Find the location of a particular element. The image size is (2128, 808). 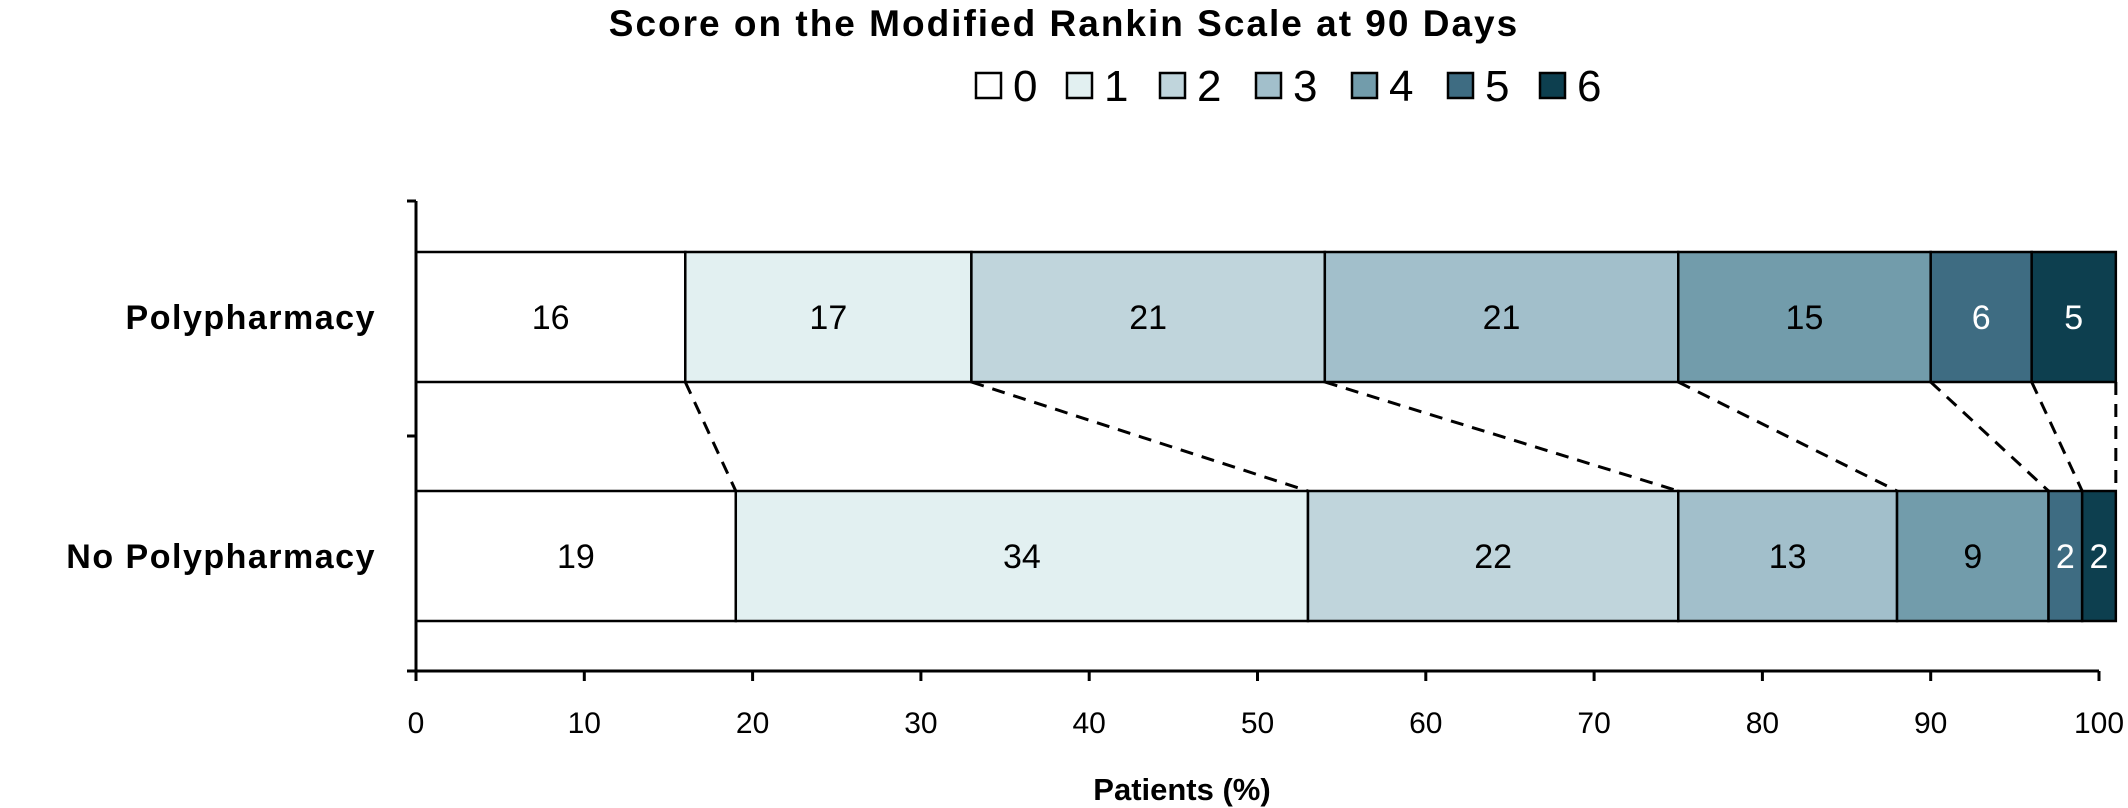

data-label-1-3: 13 is located at coordinates (1788, 557).